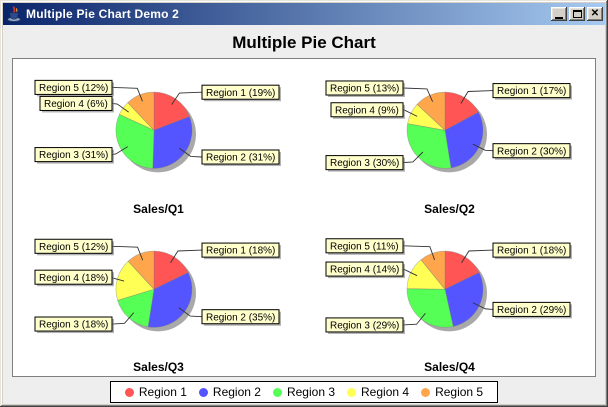 The height and width of the screenshot is (407, 608). What do you see at coordinates (14, 14) in the screenshot?
I see `java-coffee-cup-icon` at bounding box center [14, 14].